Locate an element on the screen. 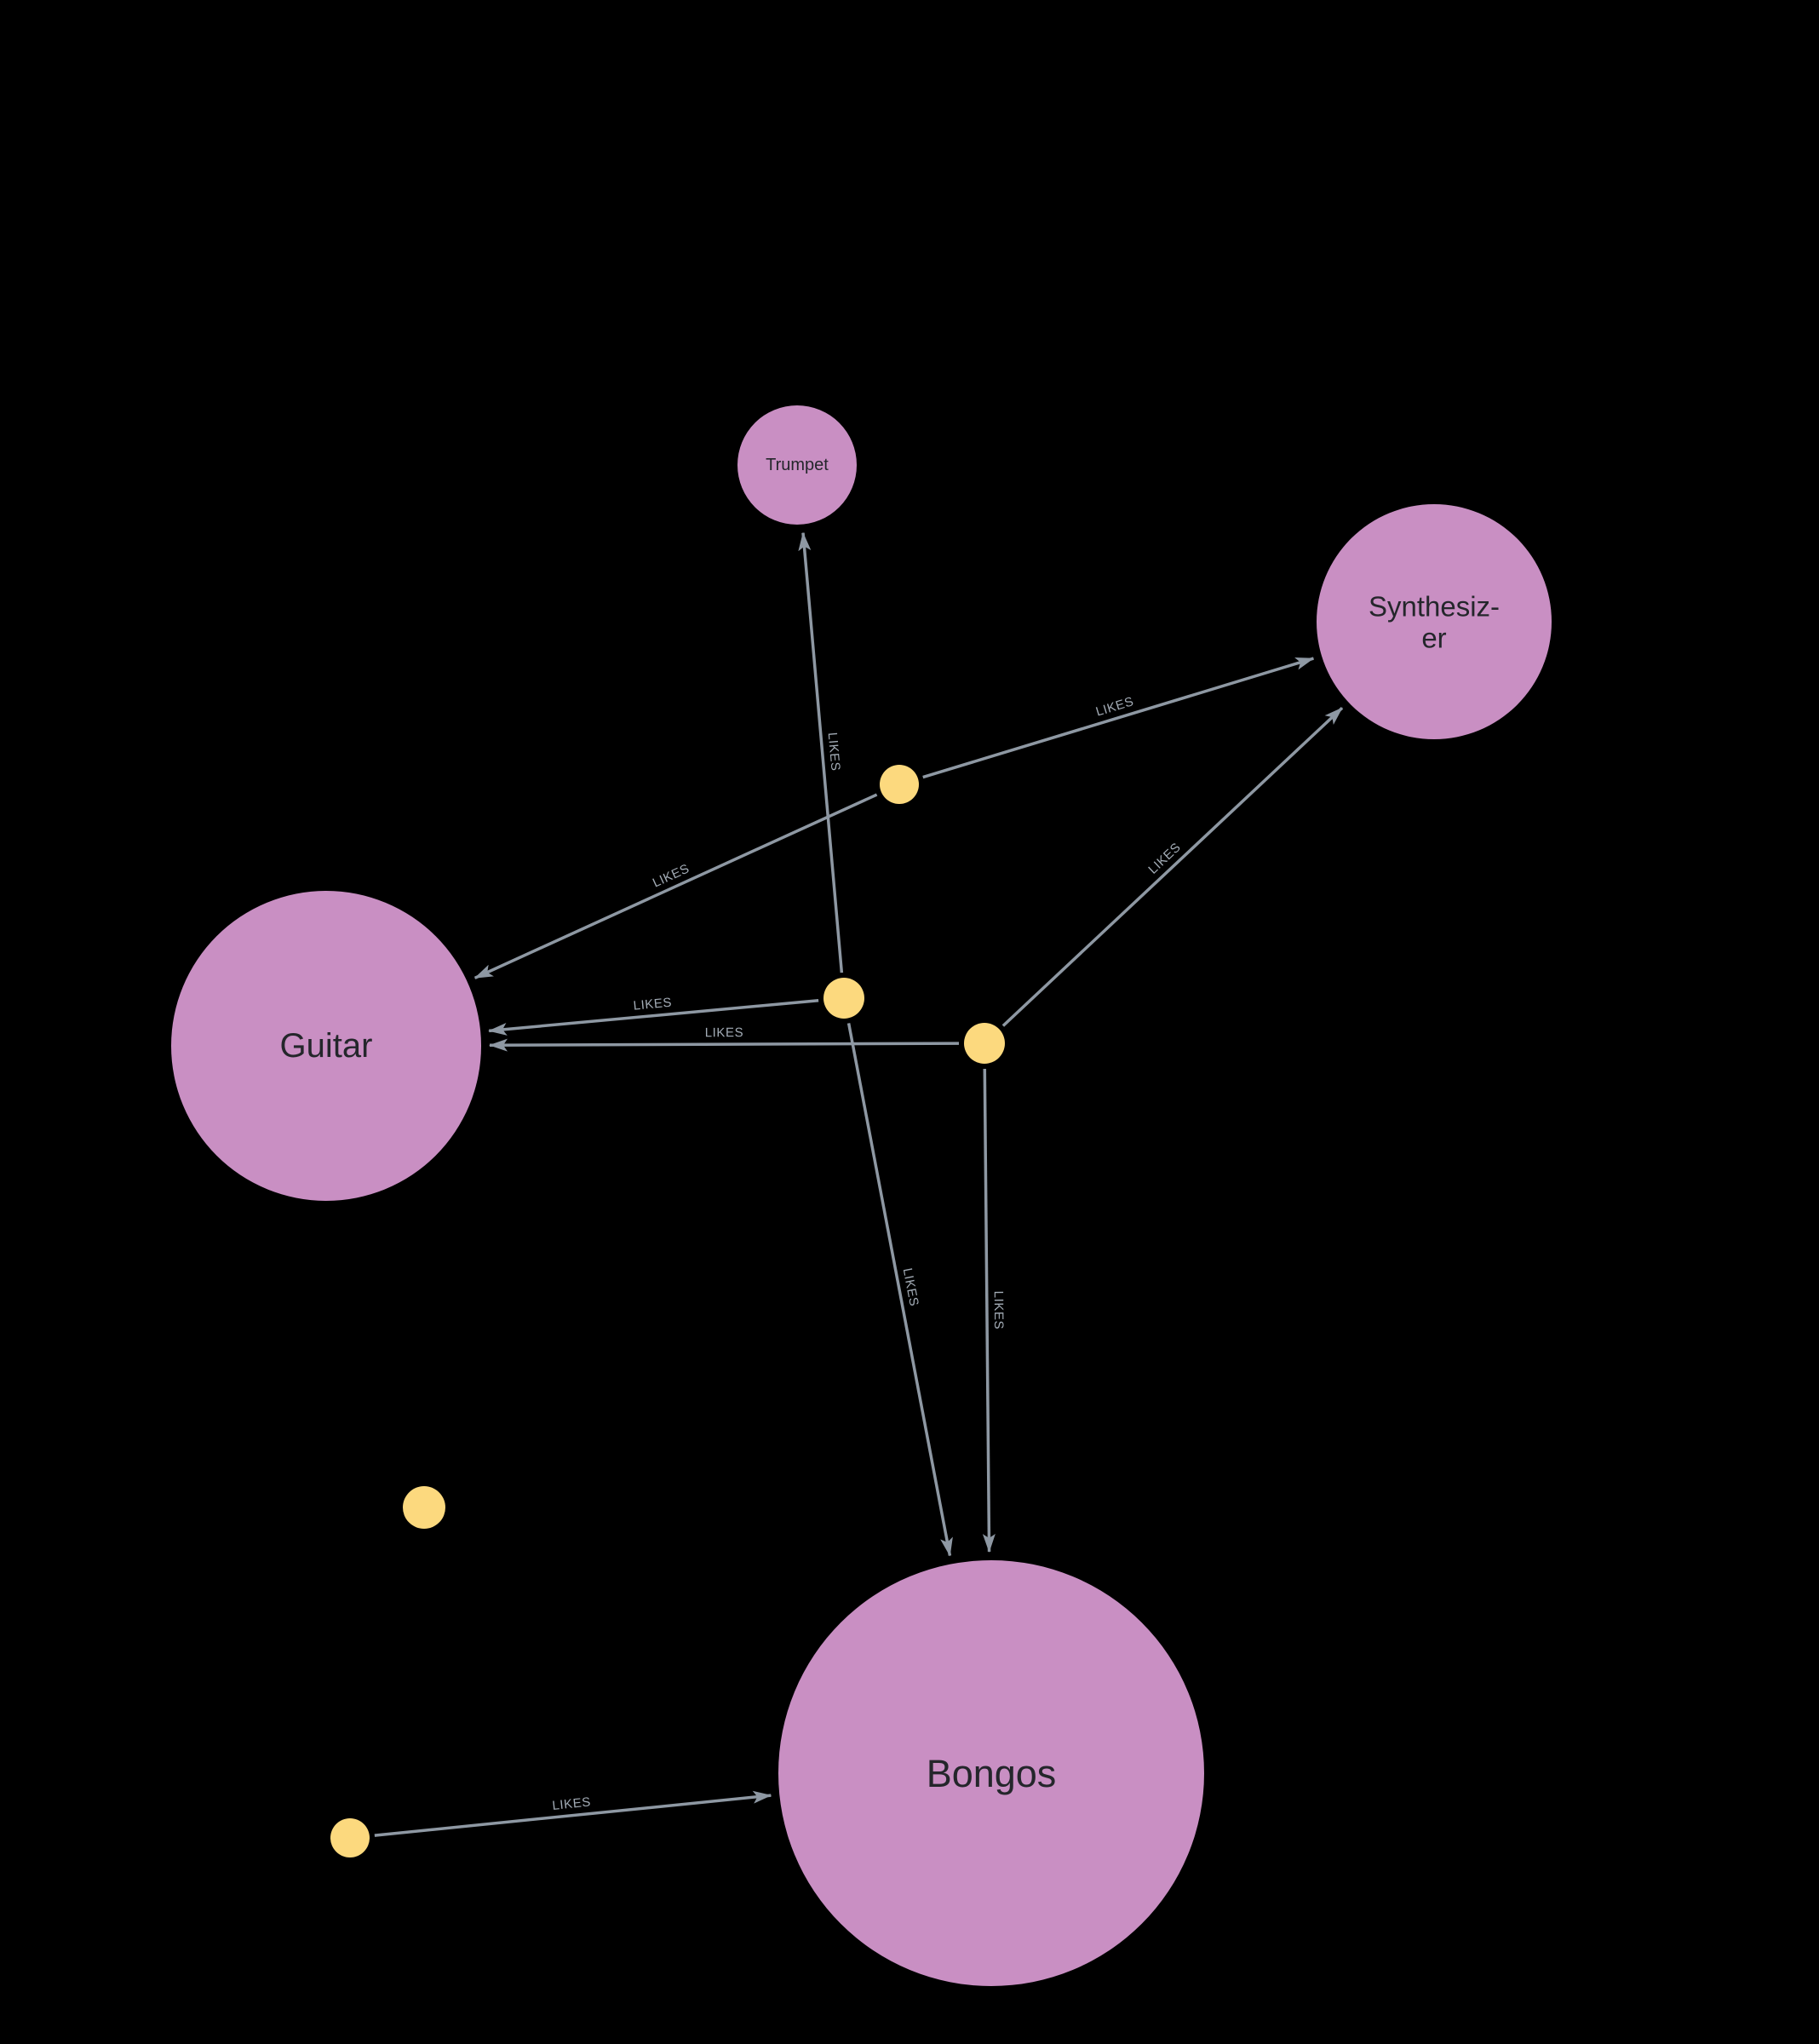 The height and width of the screenshot is (2044, 1819). person-d-circle is located at coordinates (424, 1507).